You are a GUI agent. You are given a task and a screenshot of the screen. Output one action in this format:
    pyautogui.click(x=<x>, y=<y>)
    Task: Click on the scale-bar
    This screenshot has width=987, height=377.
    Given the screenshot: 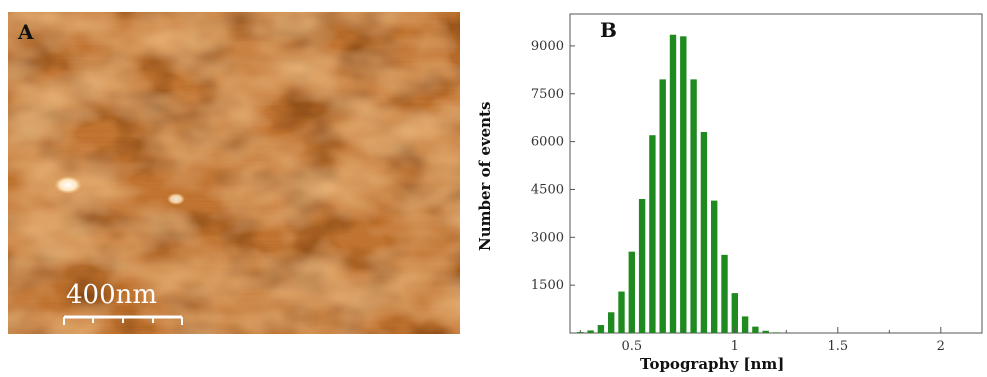 What is the action you would take?
    pyautogui.click(x=123, y=320)
    